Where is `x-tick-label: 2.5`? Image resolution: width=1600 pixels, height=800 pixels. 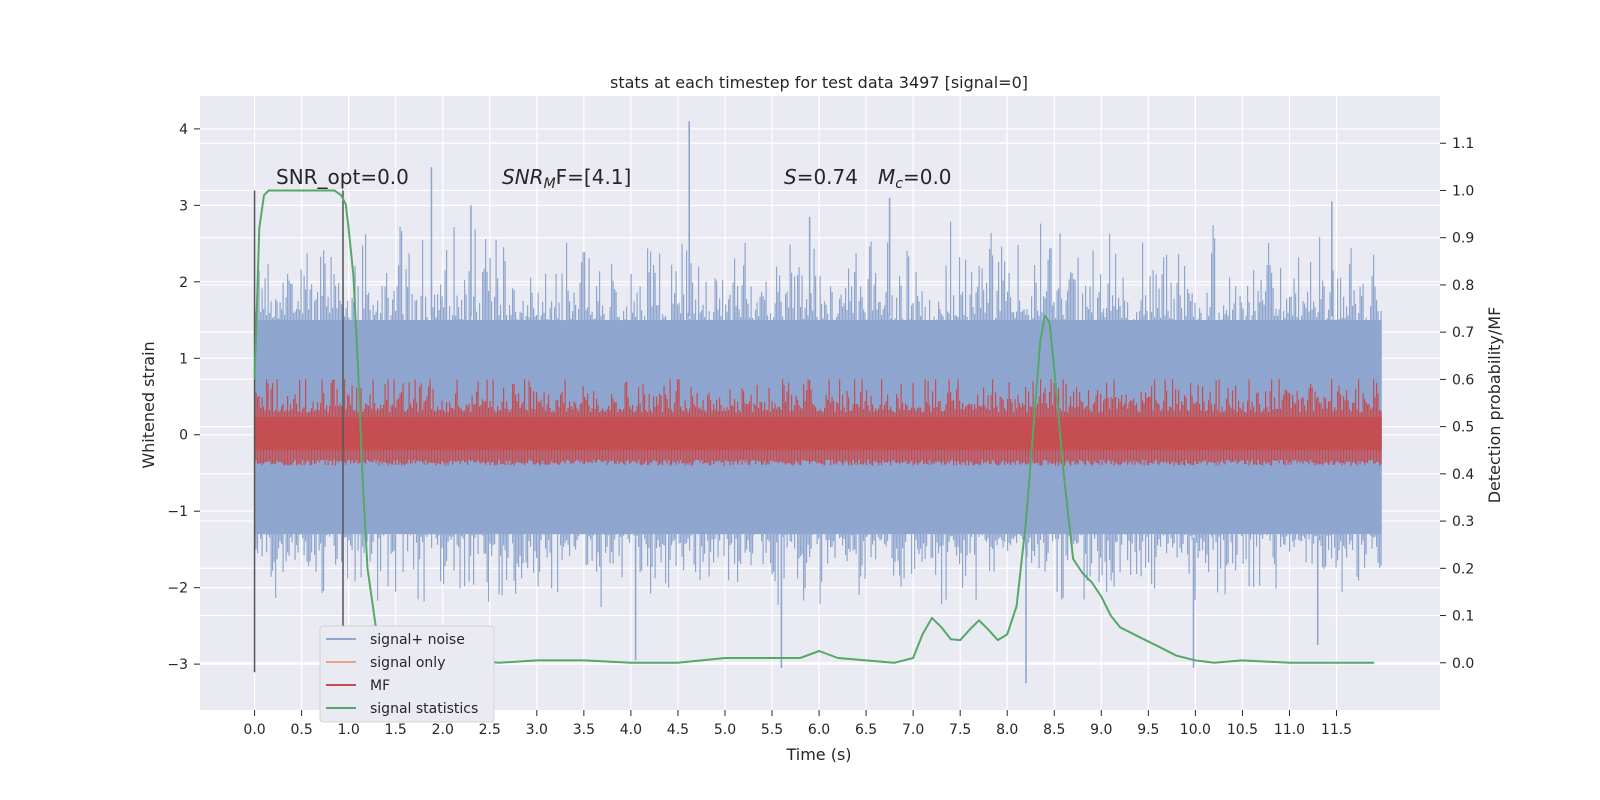 x-tick-label: 2.5 is located at coordinates (490, 730).